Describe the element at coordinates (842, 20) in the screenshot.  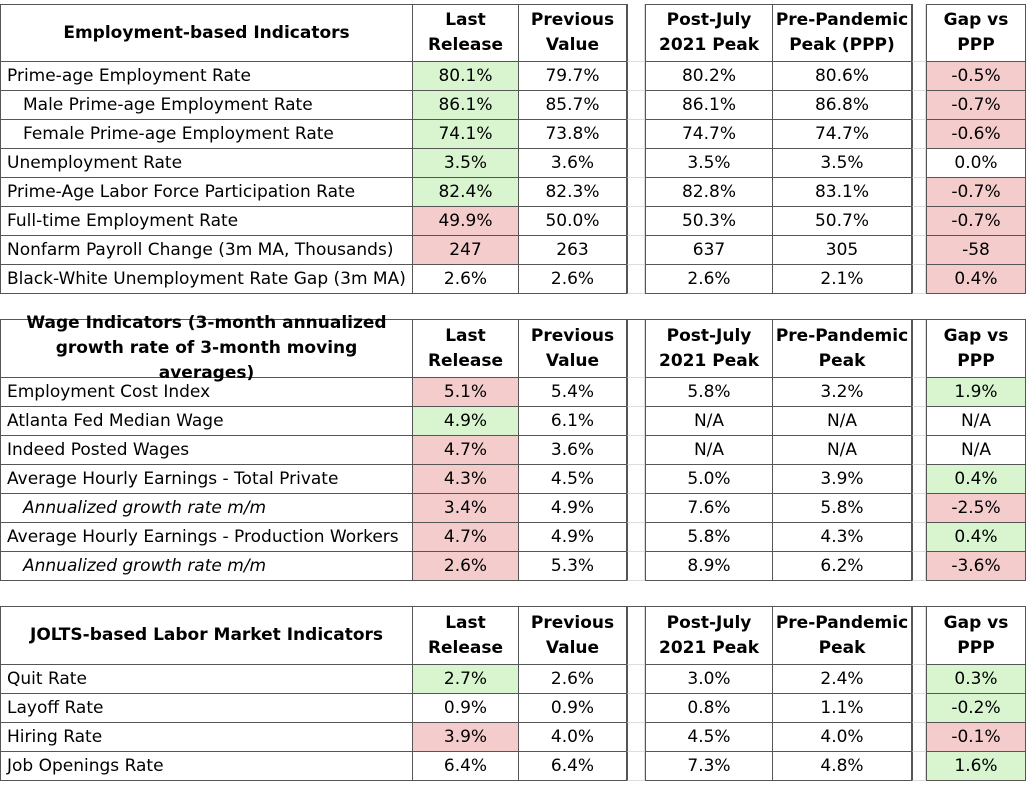
I see `header-line: Pre-Pandemic` at that location.